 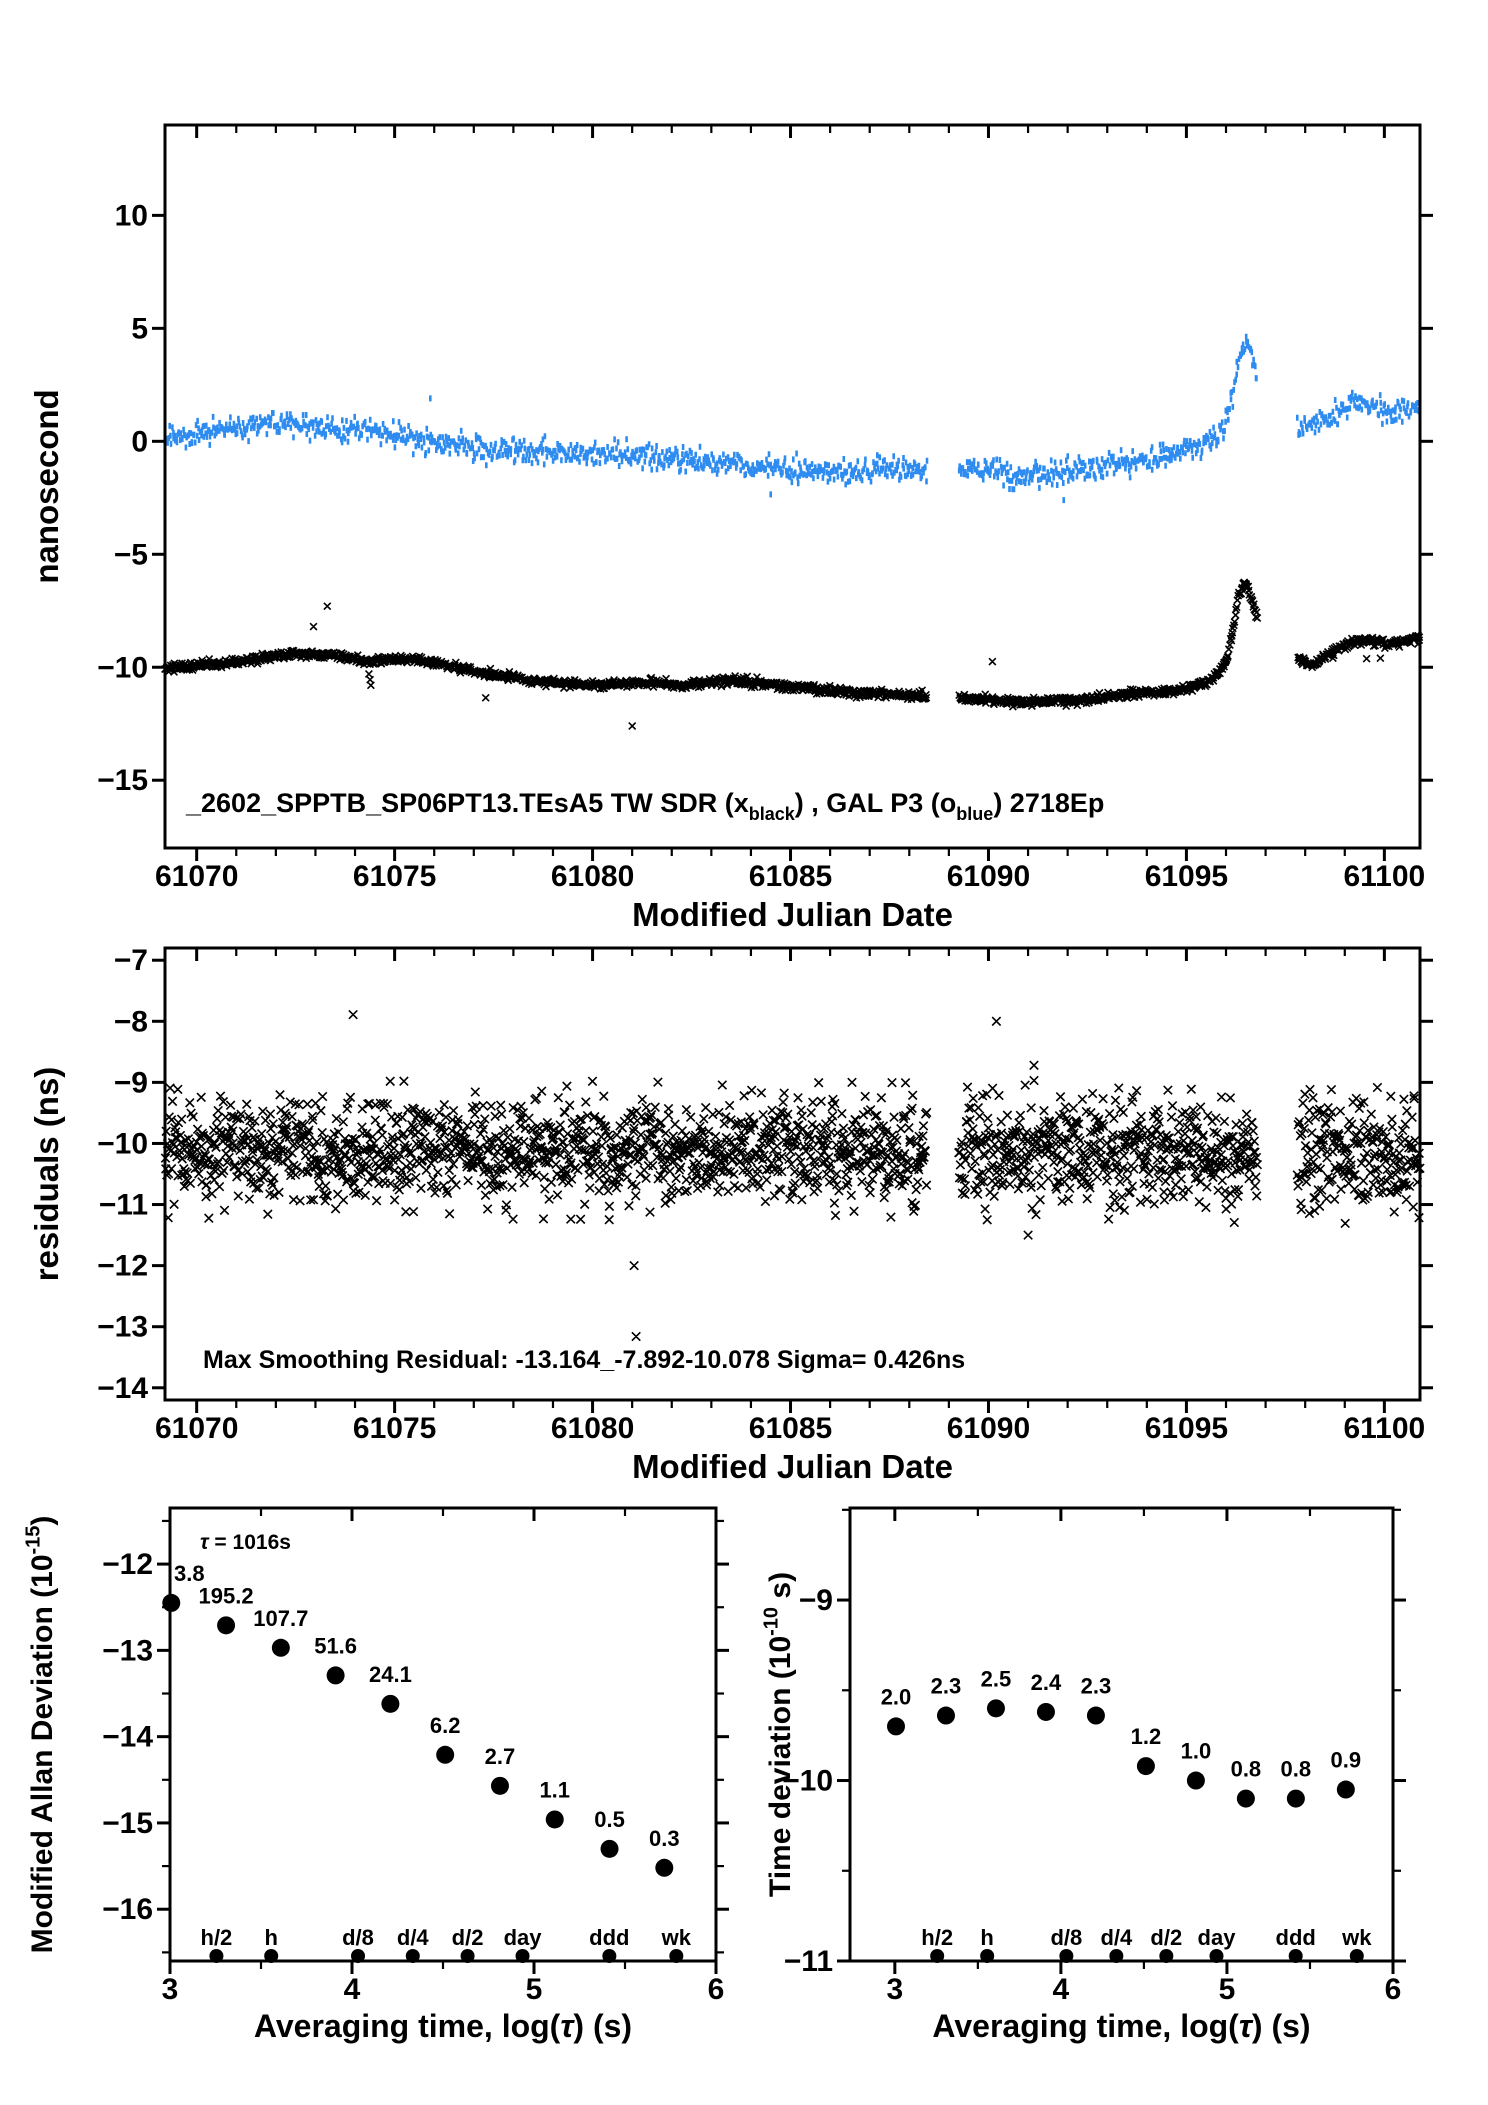 I want to click on svg-text: −5, so click(x=131, y=554).